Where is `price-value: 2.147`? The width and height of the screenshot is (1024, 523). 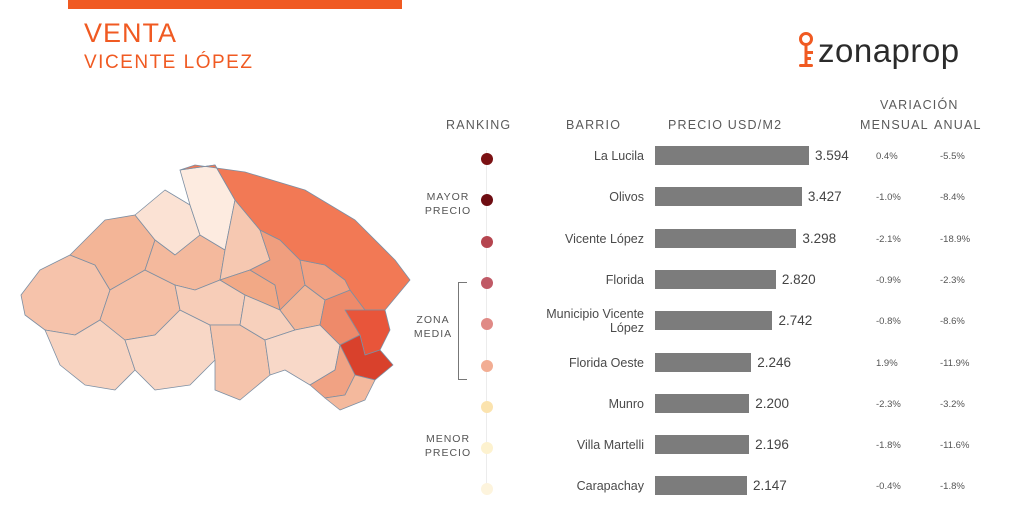
price-value: 2.147 is located at coordinates (769, 486).